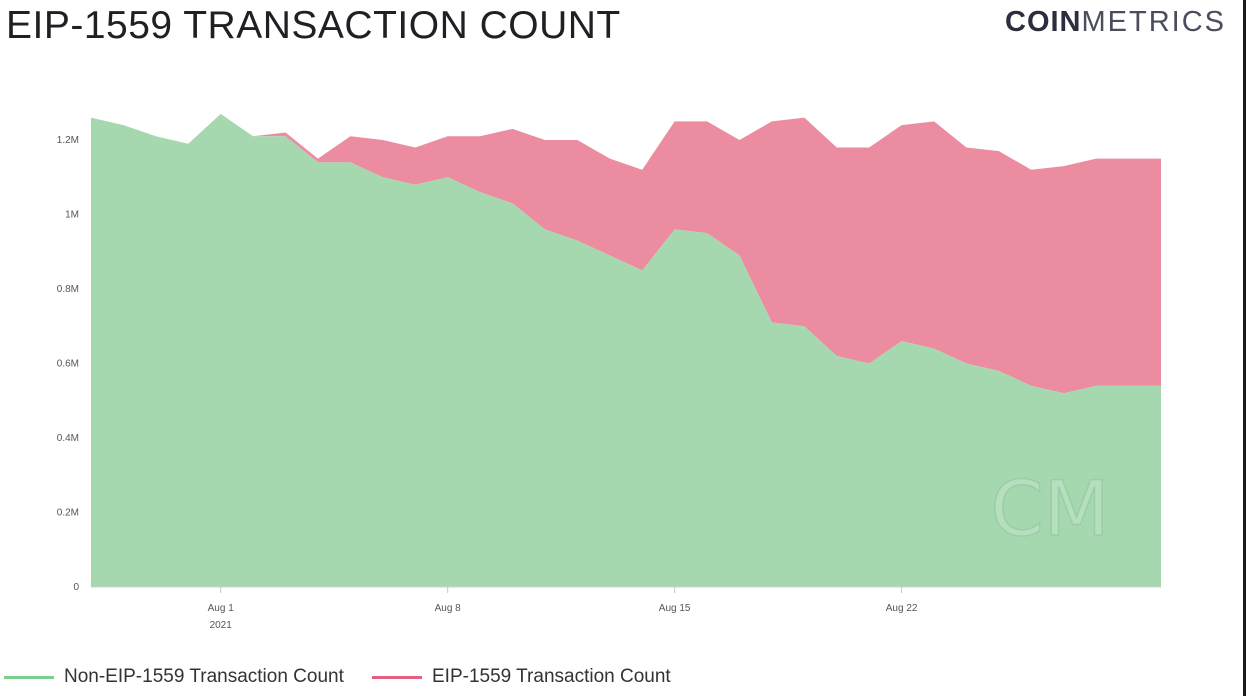 This screenshot has width=1246, height=696. Describe the element at coordinates (902, 608) in the screenshot. I see `x-tick-label: Aug 22` at that location.